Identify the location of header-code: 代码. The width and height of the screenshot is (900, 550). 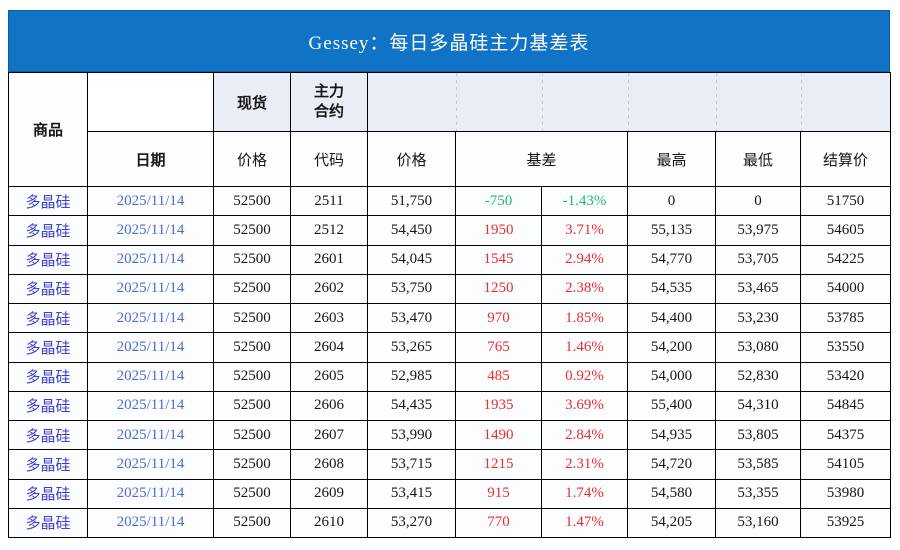
(329, 159).